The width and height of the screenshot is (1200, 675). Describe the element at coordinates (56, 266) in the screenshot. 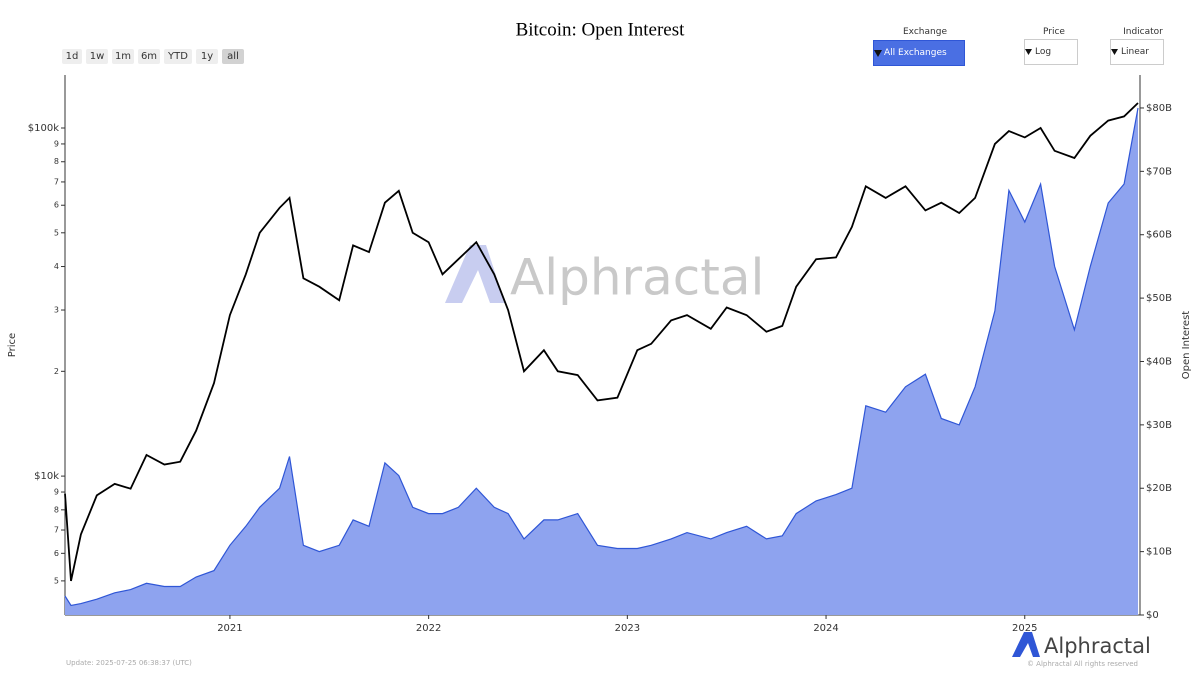

I see `y-tick-label: 4` at that location.